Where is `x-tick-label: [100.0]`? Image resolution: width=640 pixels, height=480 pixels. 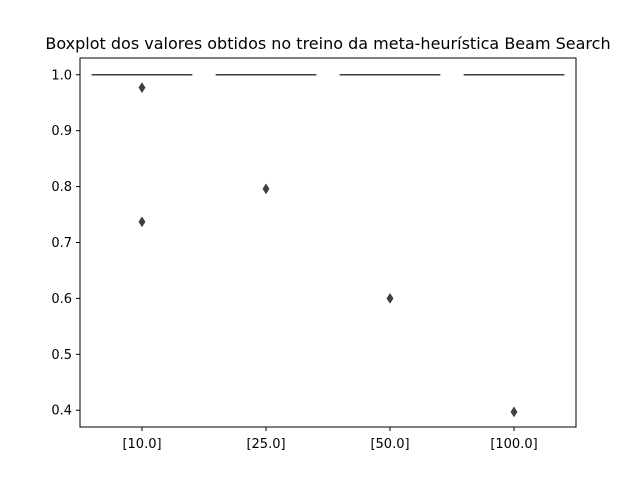
x-tick-label: [100.0] is located at coordinates (513, 444).